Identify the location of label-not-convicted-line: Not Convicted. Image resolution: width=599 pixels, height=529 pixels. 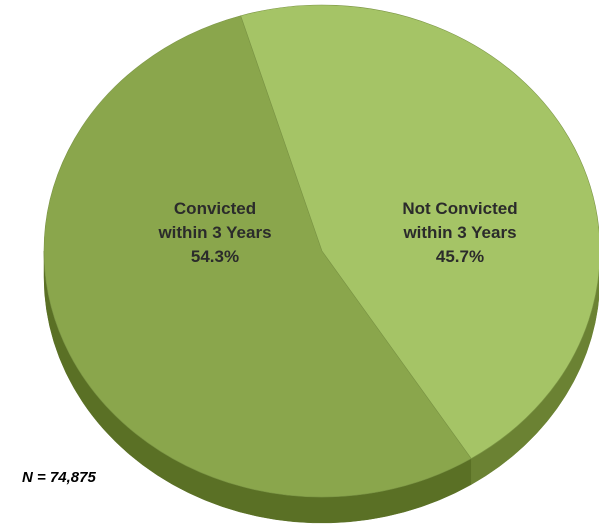
(459, 208).